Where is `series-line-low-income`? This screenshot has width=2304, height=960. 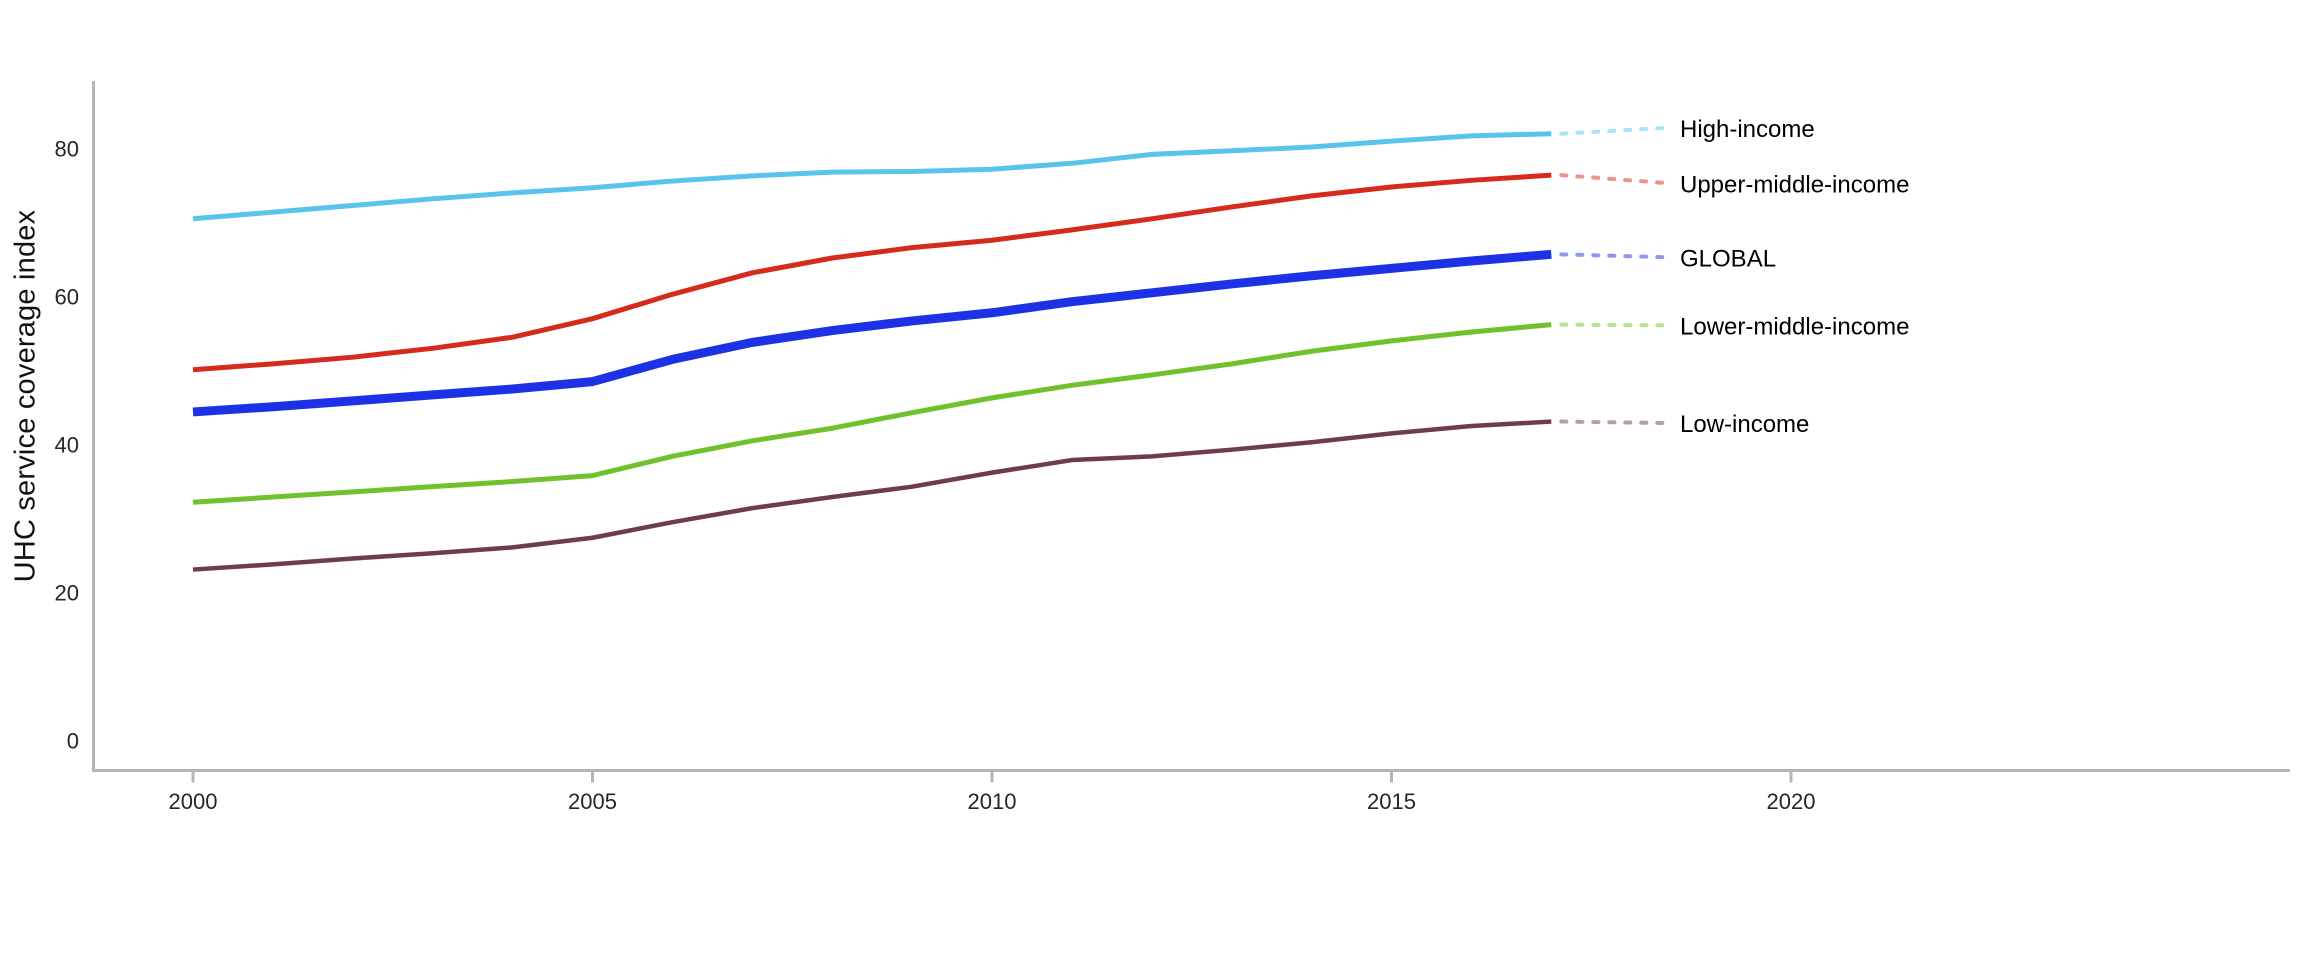 series-line-low-income is located at coordinates (872, 495).